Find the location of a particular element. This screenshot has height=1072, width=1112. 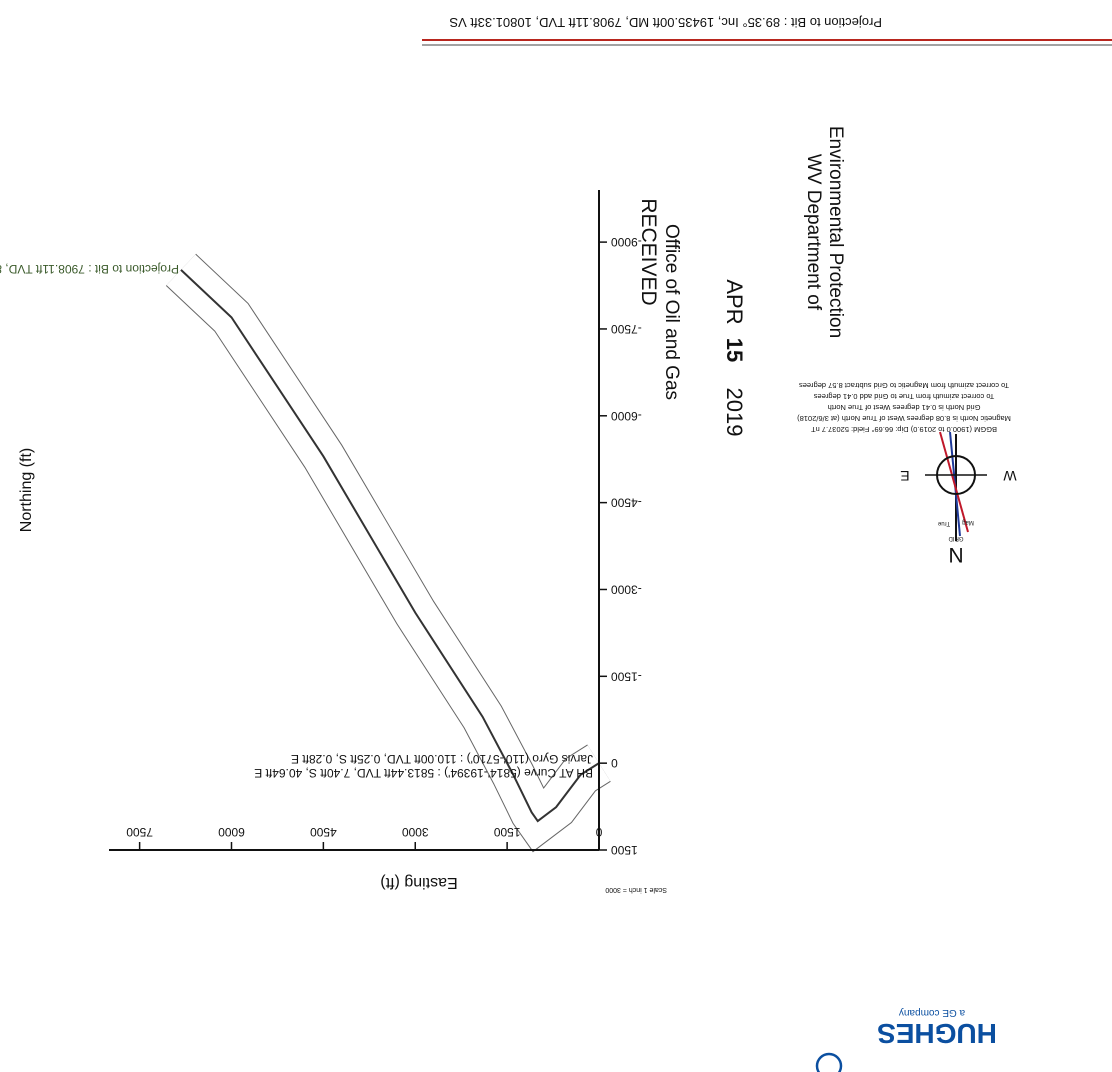

north-arrow: N GRID True Mag W E is located at coordinates (958, 498).